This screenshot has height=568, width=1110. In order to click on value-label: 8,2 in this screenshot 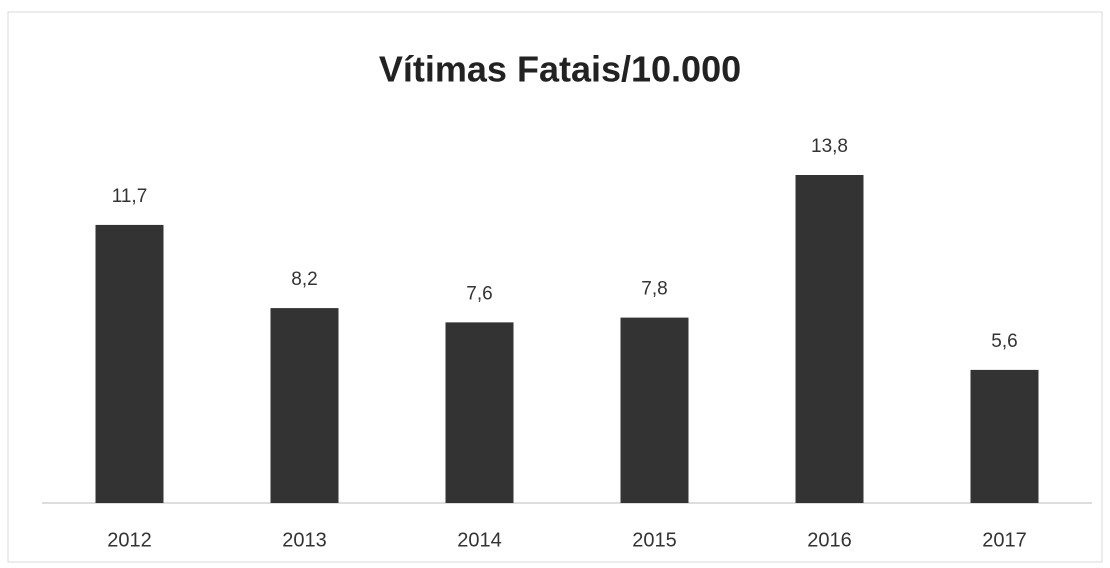, I will do `click(304, 279)`.